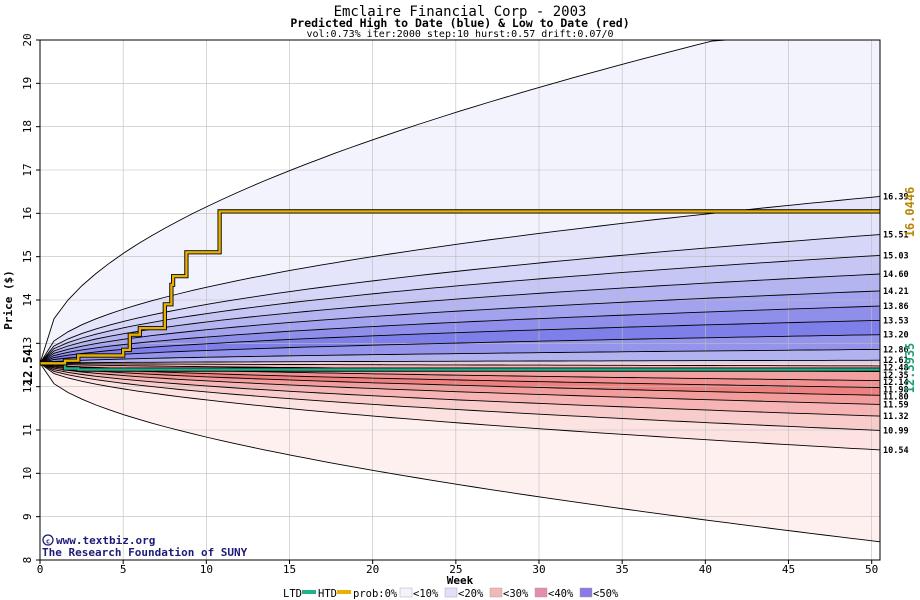 This screenshot has height=600, width=920. Describe the element at coordinates (622, 569) in the screenshot. I see `x-tick-label-35: 35` at that location.